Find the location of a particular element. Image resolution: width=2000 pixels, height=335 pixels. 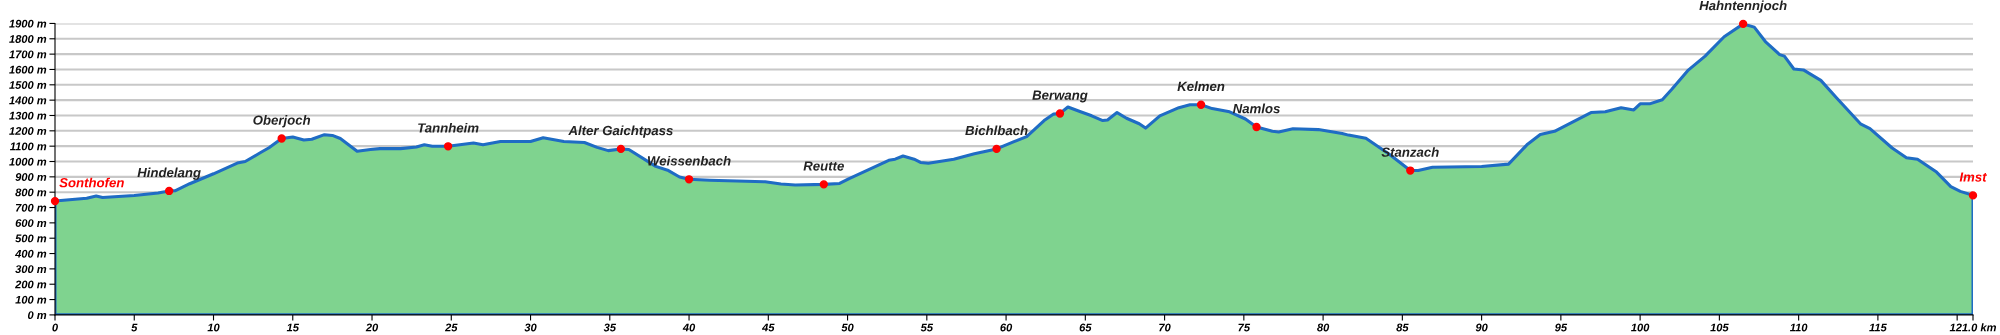

y-tick-label: 1700 m is located at coordinates (28, 54).